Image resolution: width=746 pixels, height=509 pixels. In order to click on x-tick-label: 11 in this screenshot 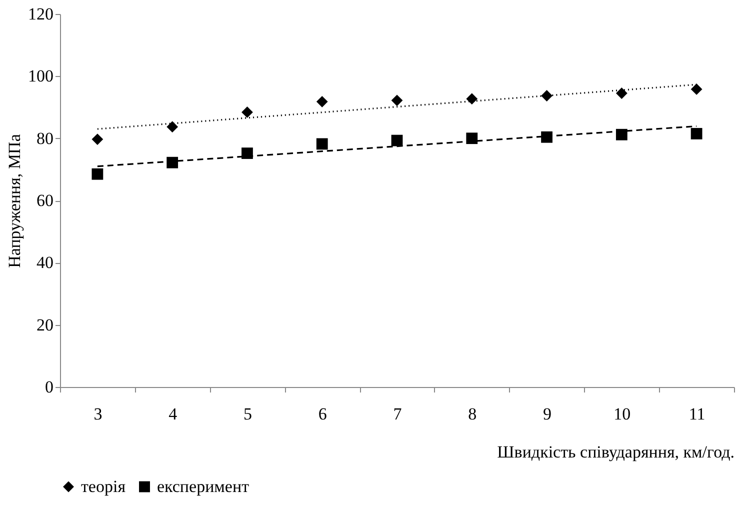, I will do `click(697, 414)`.